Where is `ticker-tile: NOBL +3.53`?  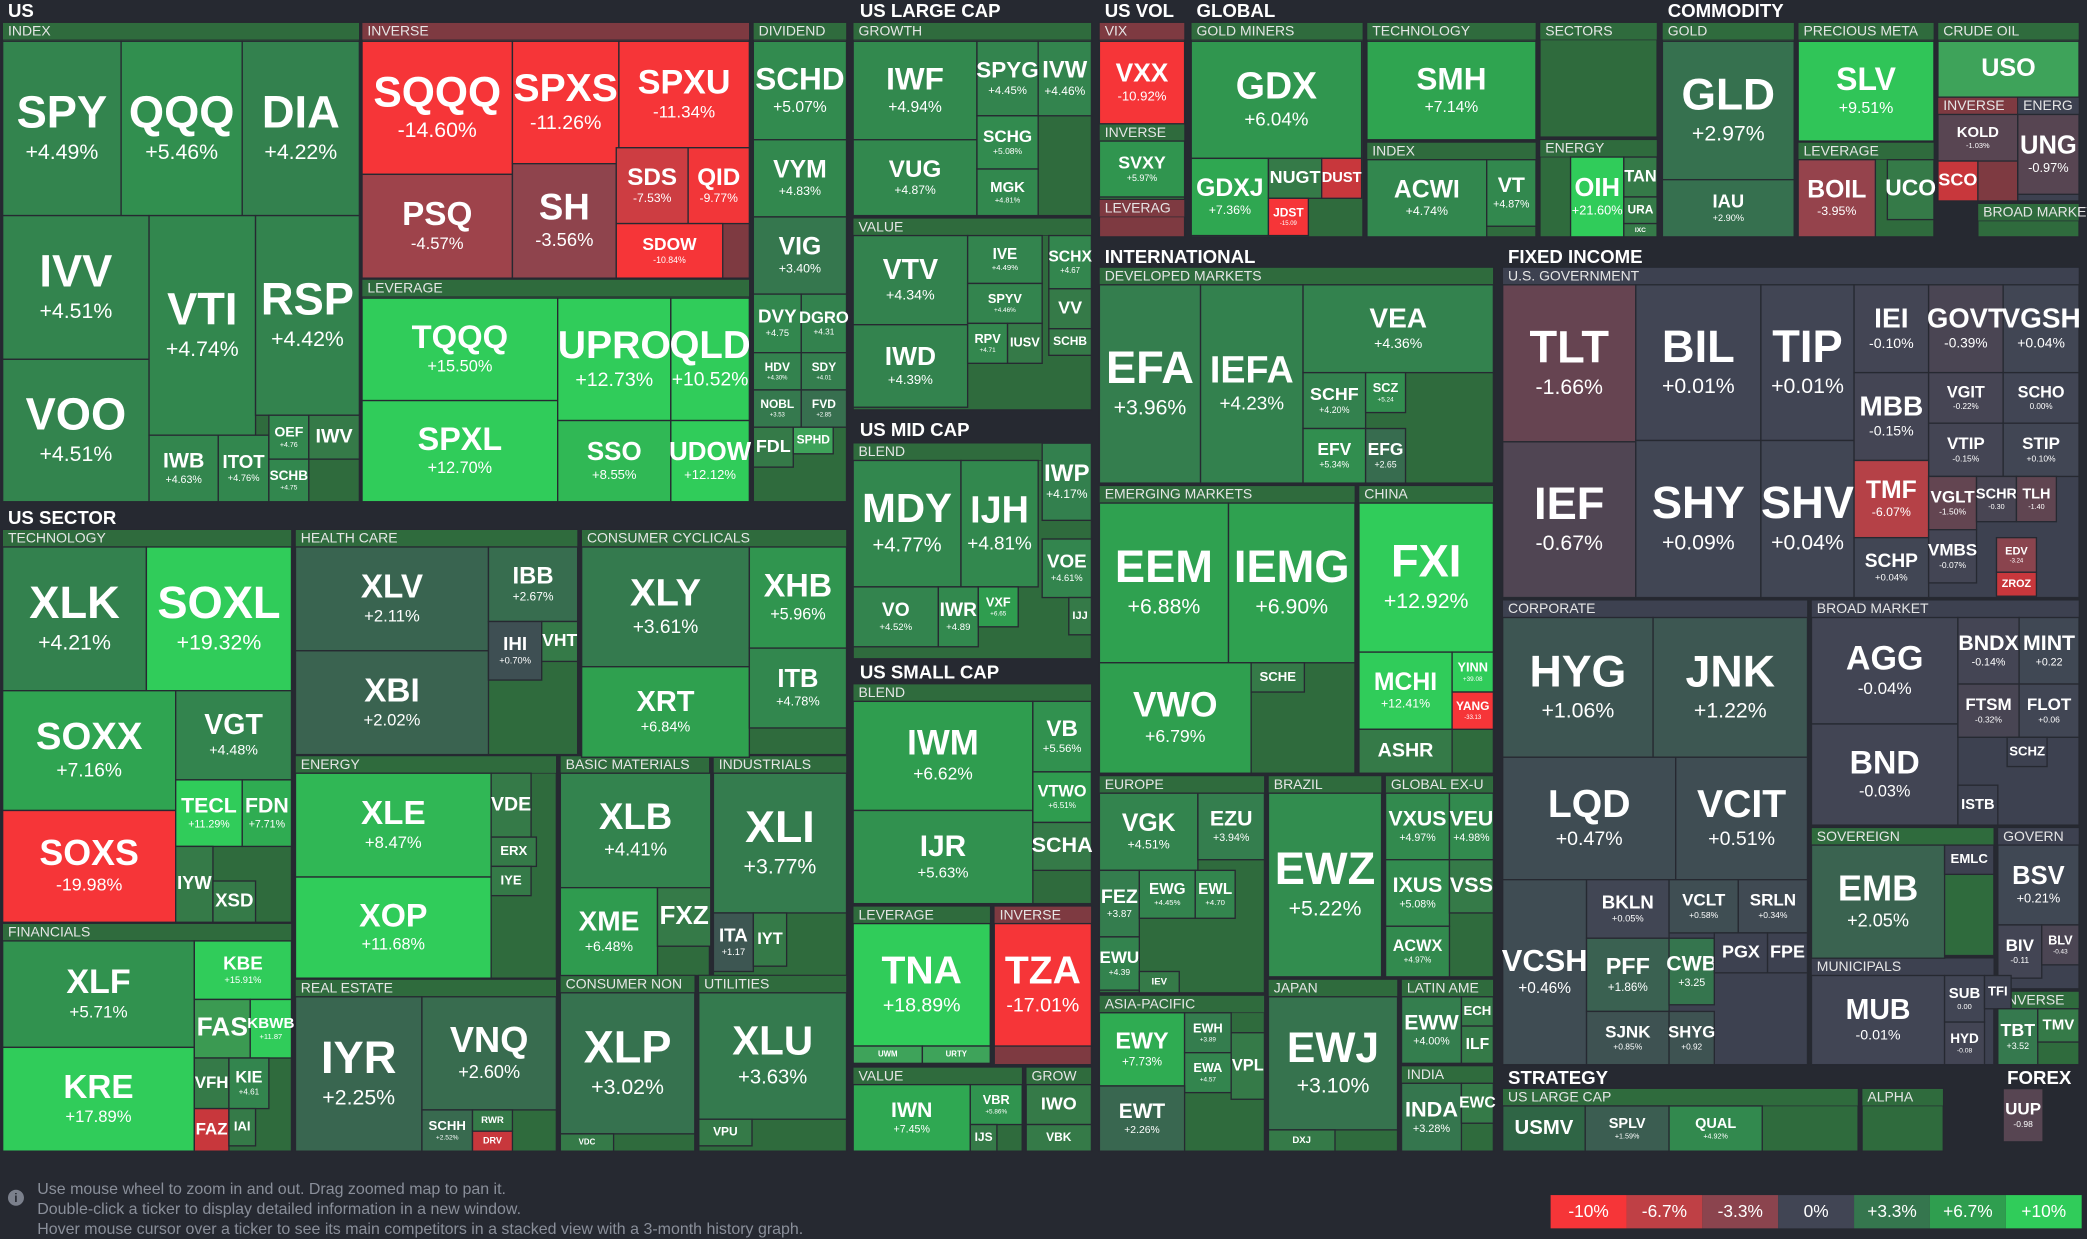
ticker-tile: NOBL +3.53 is located at coordinates (777, 408).